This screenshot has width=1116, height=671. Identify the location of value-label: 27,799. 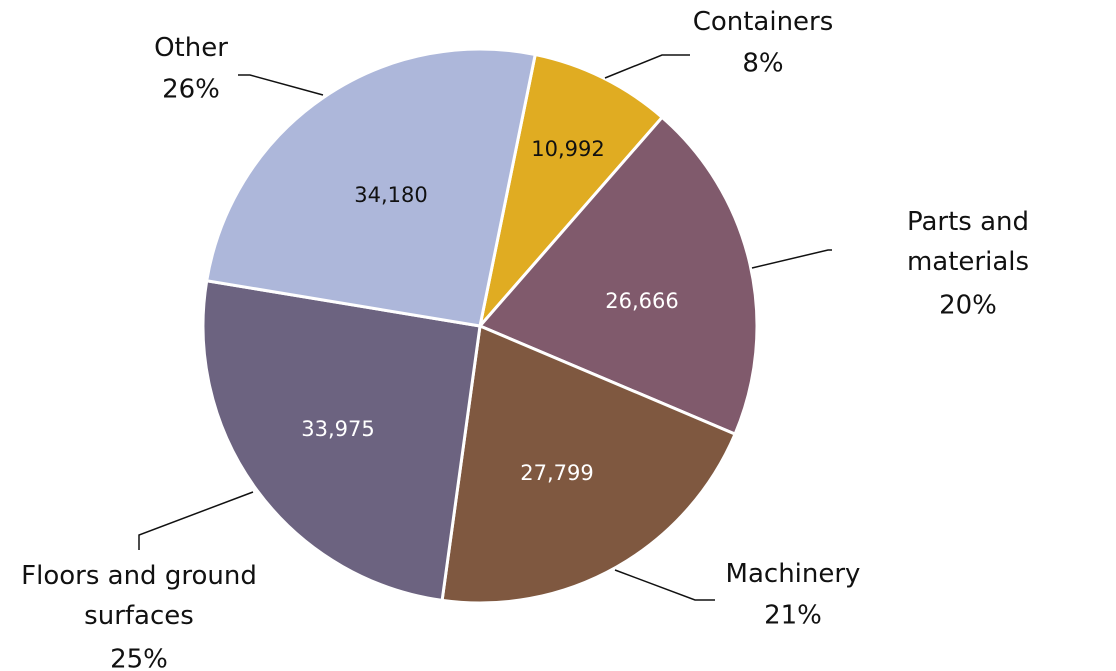
(556, 473).